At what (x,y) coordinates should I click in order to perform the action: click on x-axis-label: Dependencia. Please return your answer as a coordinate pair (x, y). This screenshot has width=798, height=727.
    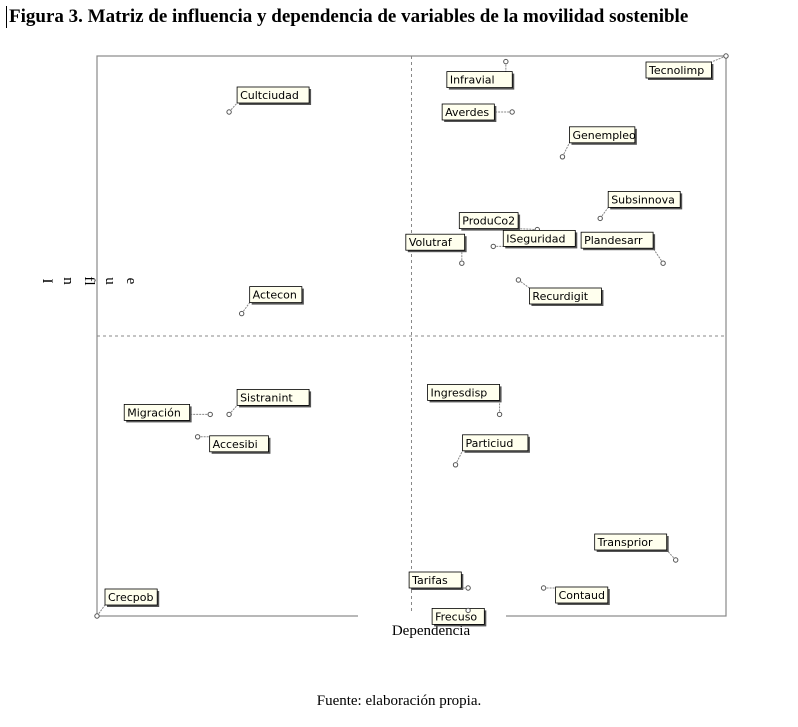
    Looking at the image, I should click on (431, 631).